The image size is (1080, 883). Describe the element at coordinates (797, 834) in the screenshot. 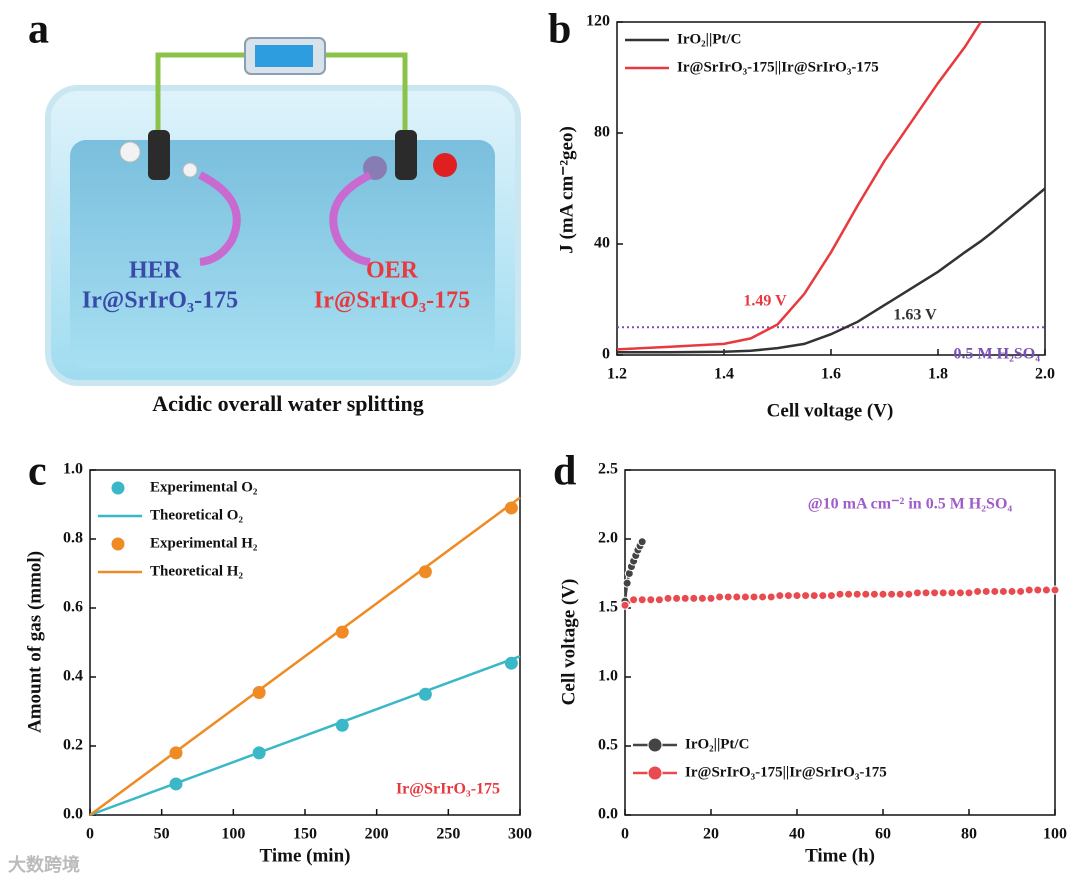

I see `x-tick-label: 40` at that location.